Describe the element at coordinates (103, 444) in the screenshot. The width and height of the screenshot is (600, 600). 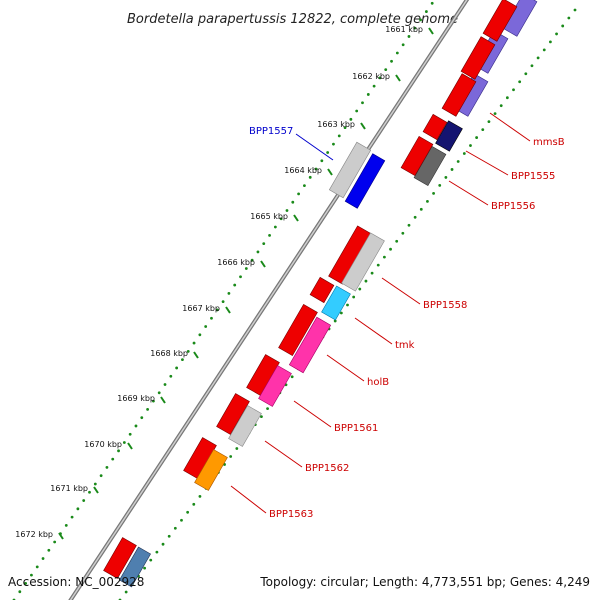
I see `scale-tick-label: 1670 kbp` at that location.